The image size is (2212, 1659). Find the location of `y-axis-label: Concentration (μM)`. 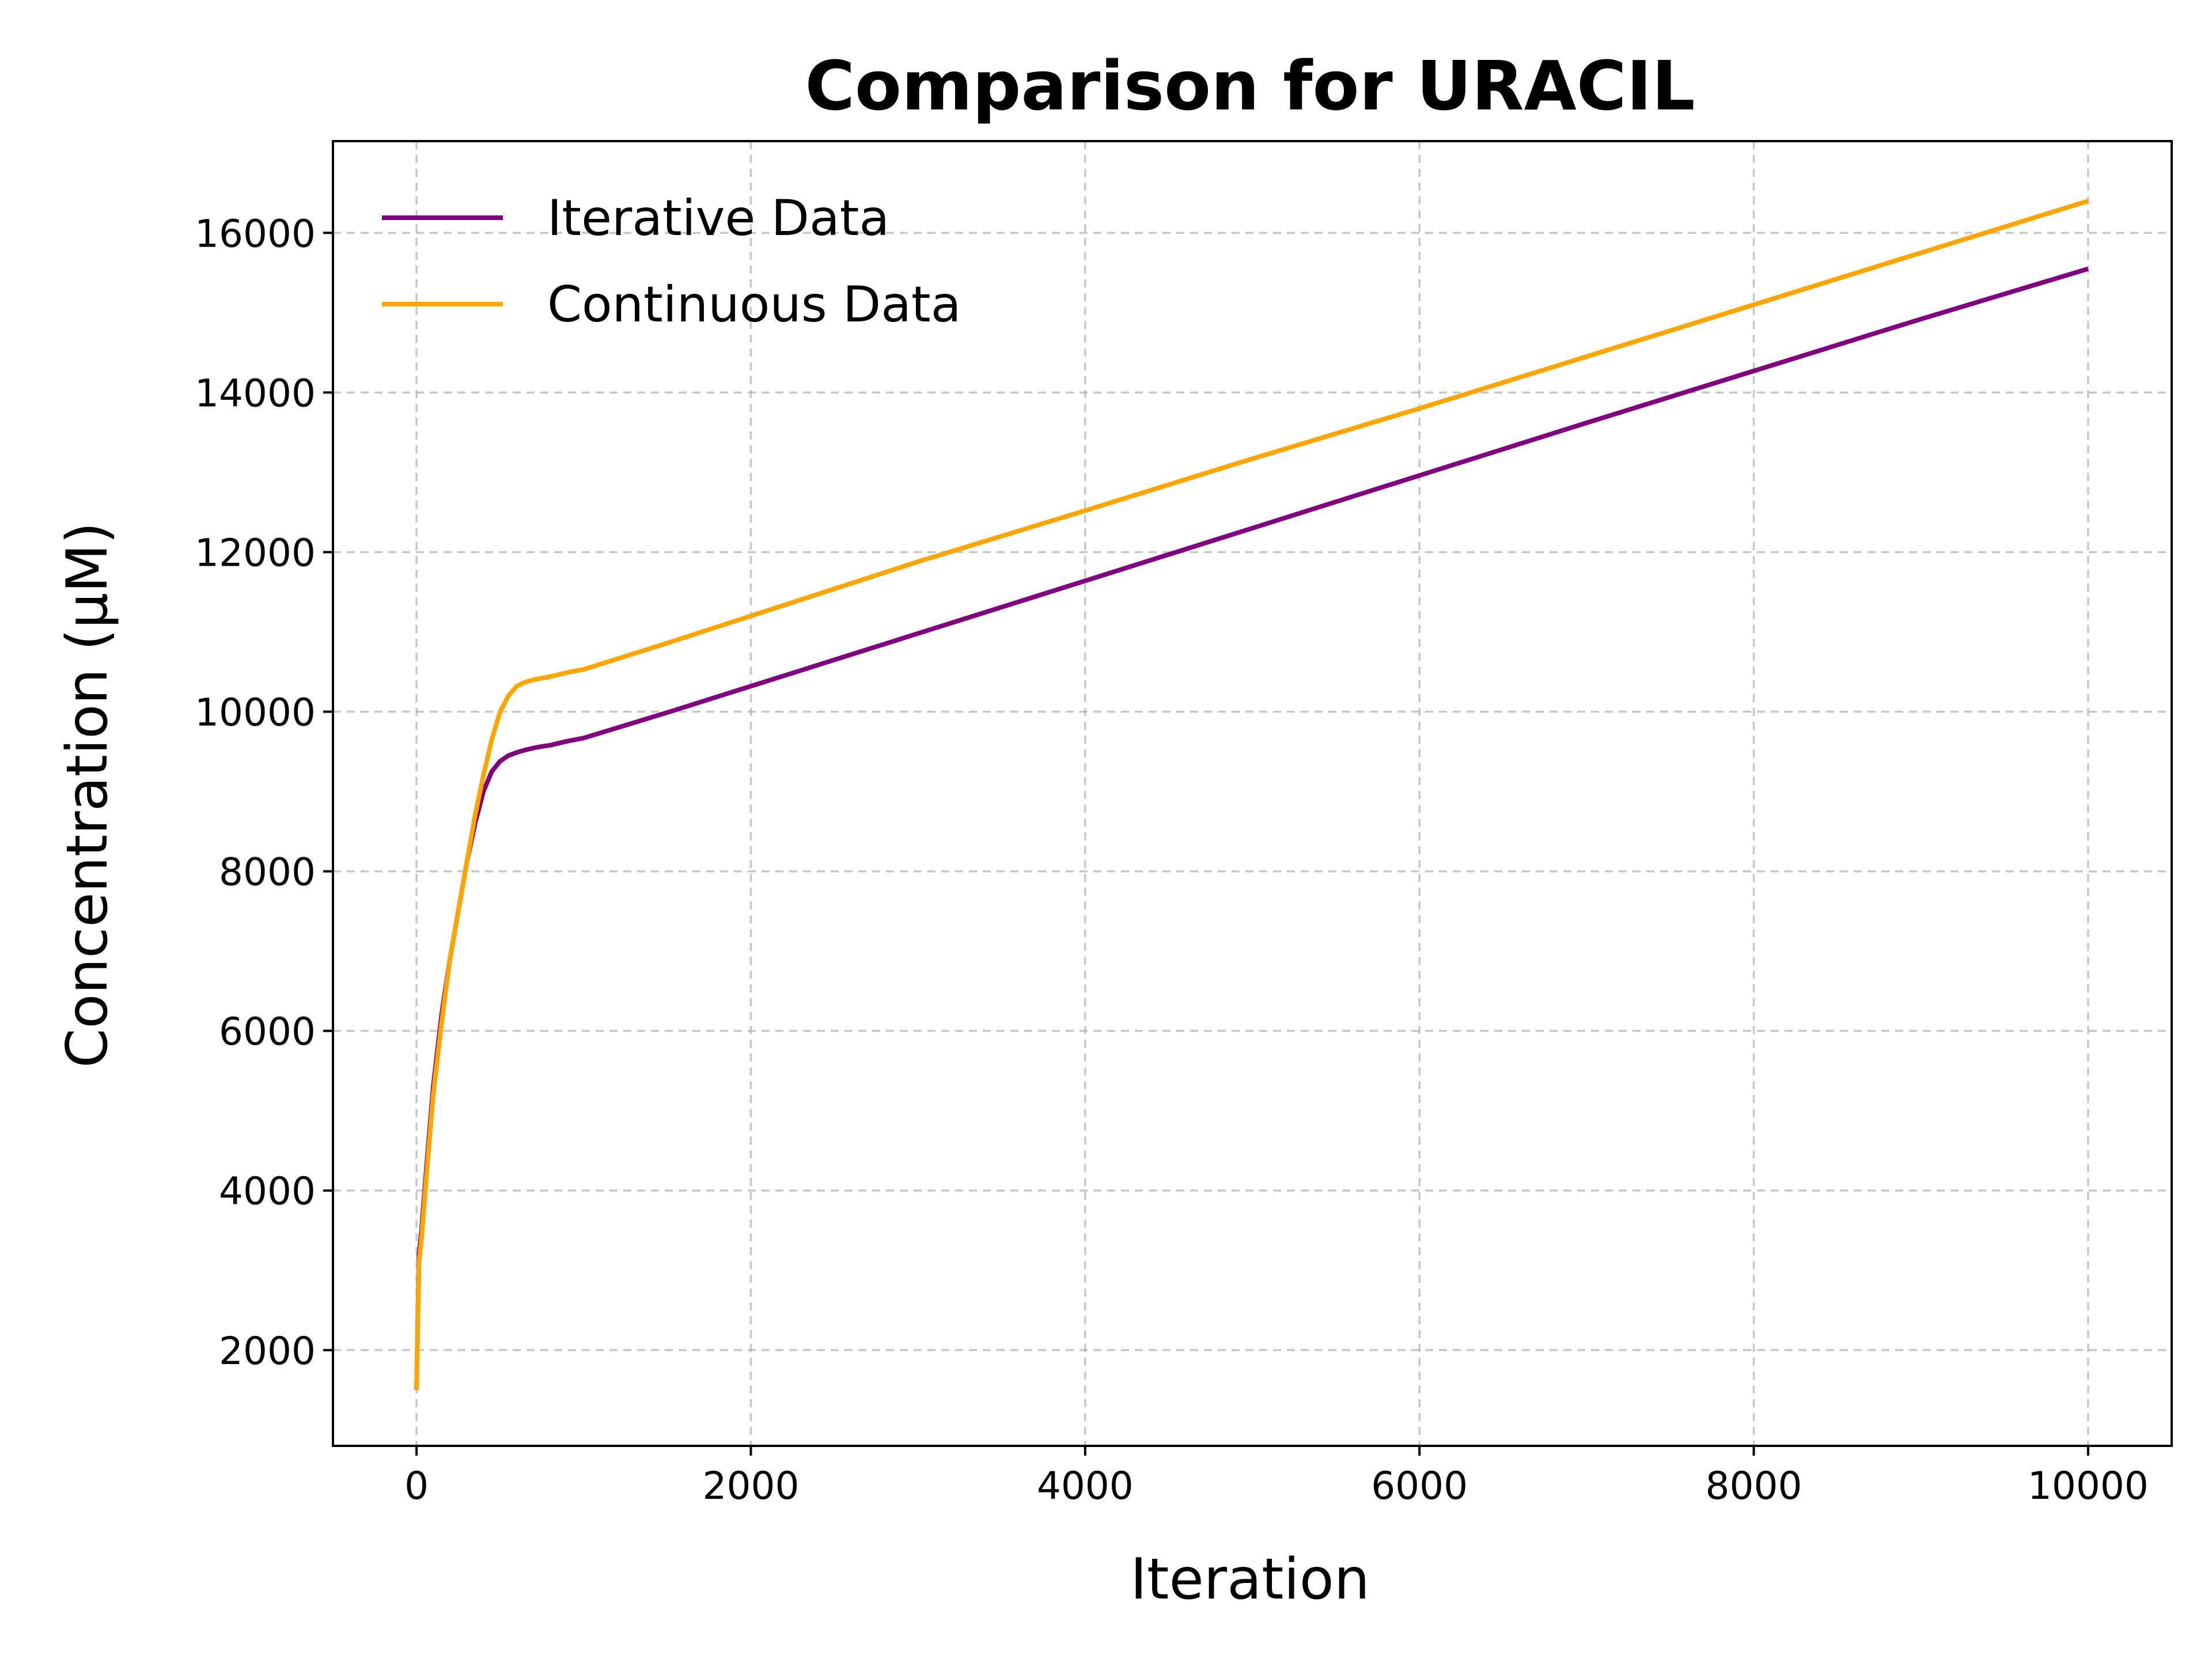

y-axis-label: Concentration (μM) is located at coordinates (87, 795).